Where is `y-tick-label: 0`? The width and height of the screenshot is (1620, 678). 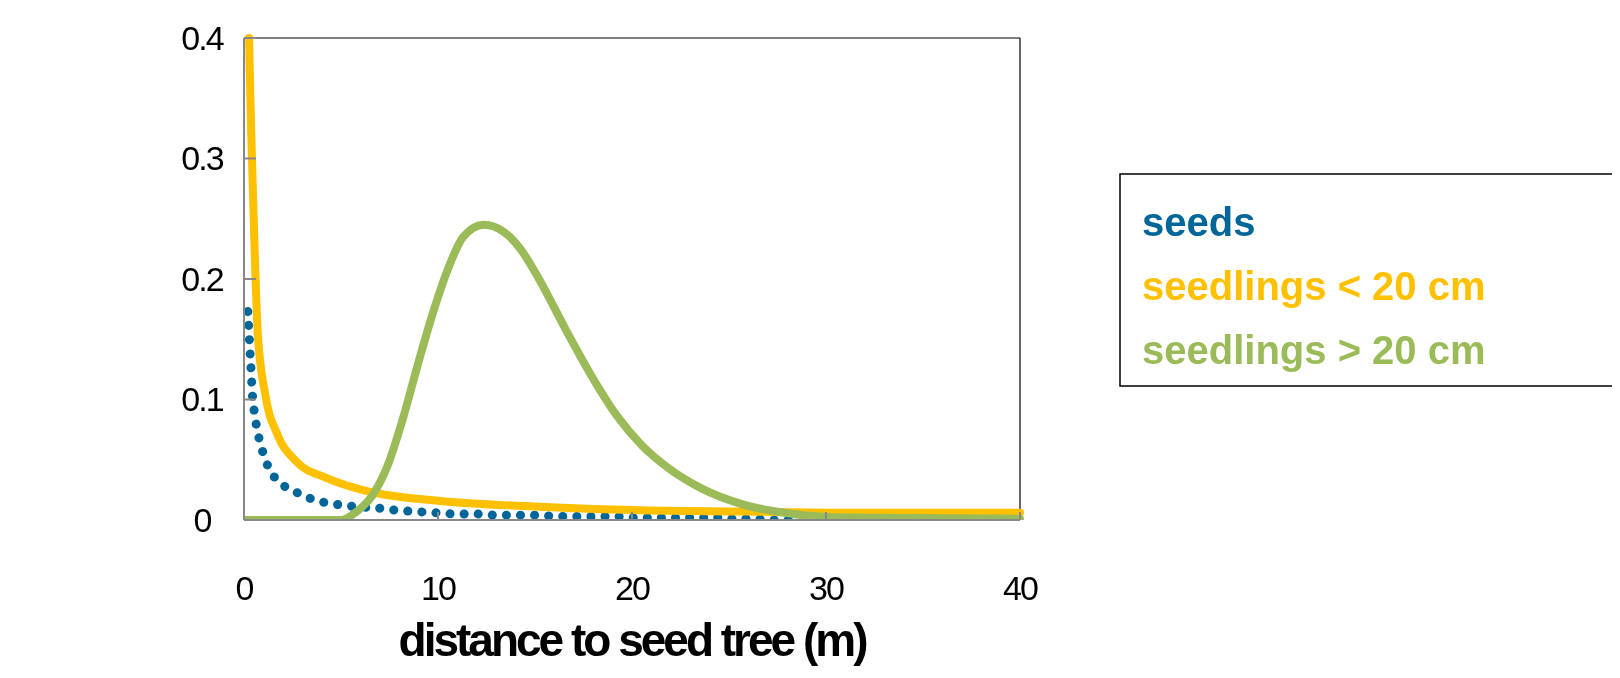 y-tick-label: 0 is located at coordinates (202, 519).